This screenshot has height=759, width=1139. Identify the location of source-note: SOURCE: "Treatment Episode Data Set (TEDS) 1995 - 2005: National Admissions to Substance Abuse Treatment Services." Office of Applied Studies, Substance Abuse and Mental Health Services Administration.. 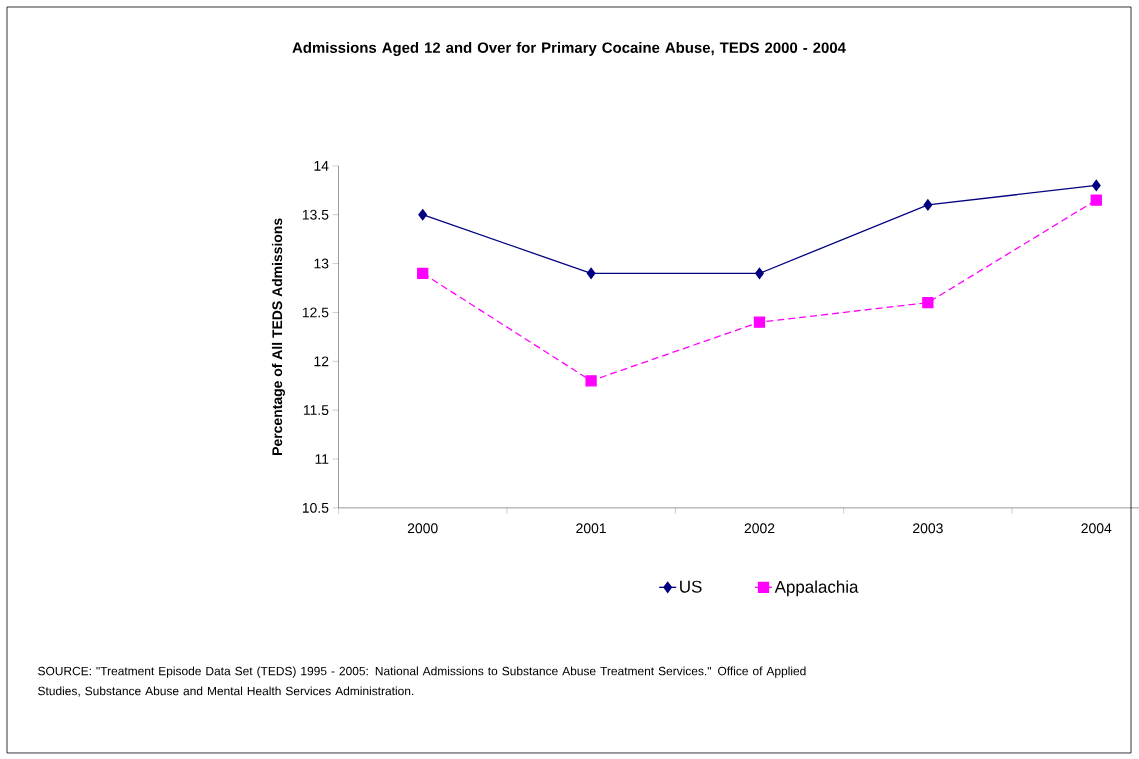
(422, 681).